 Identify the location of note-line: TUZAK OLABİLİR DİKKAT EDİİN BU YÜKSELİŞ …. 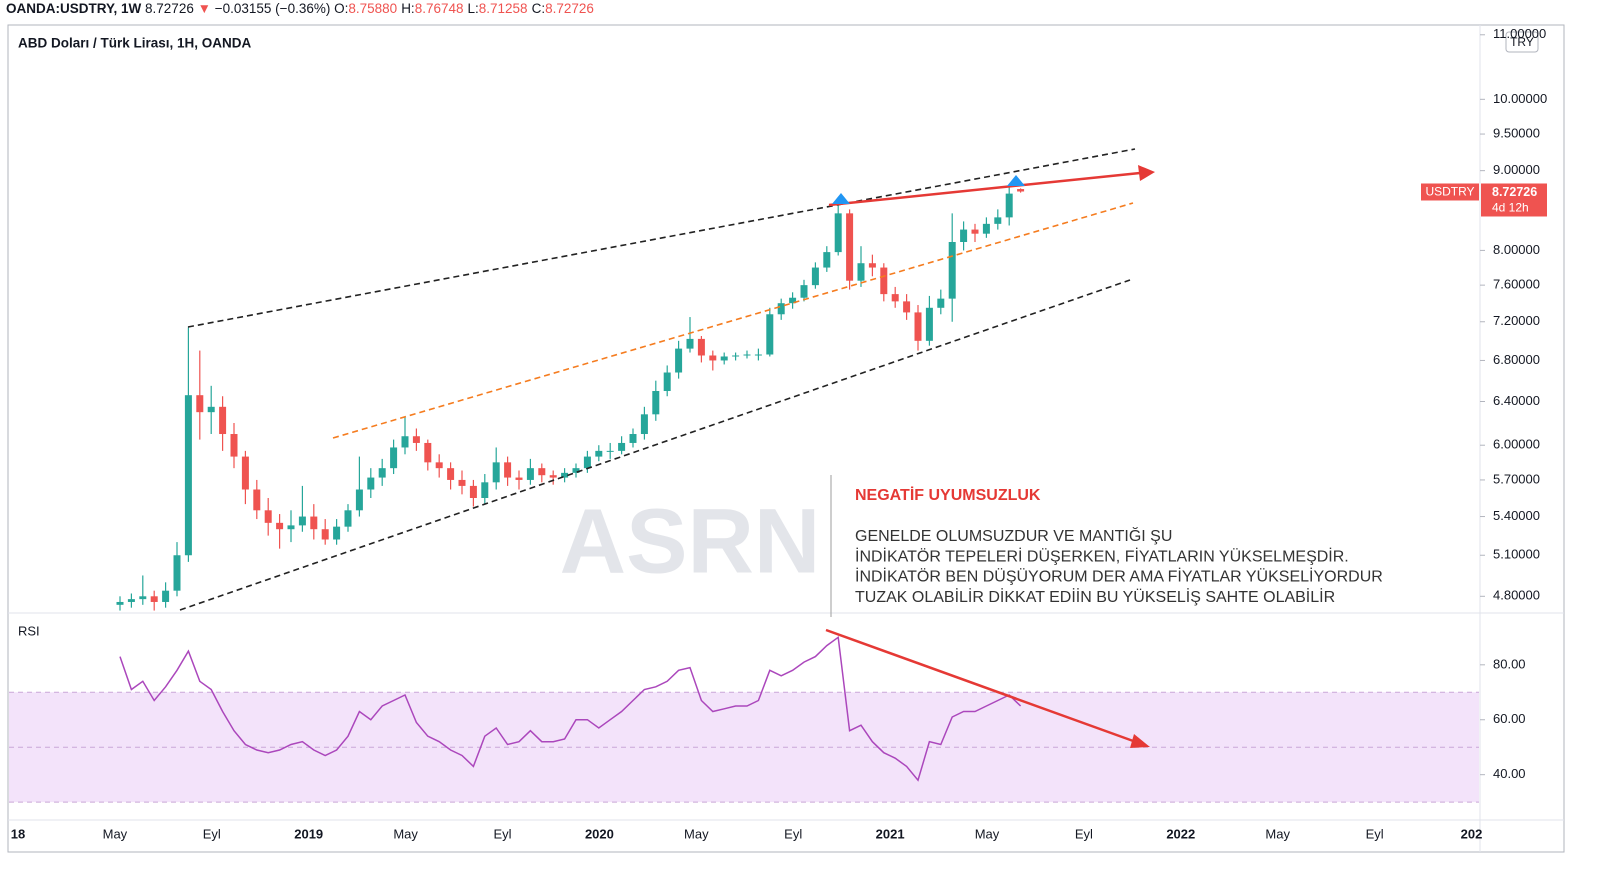
(1095, 596).